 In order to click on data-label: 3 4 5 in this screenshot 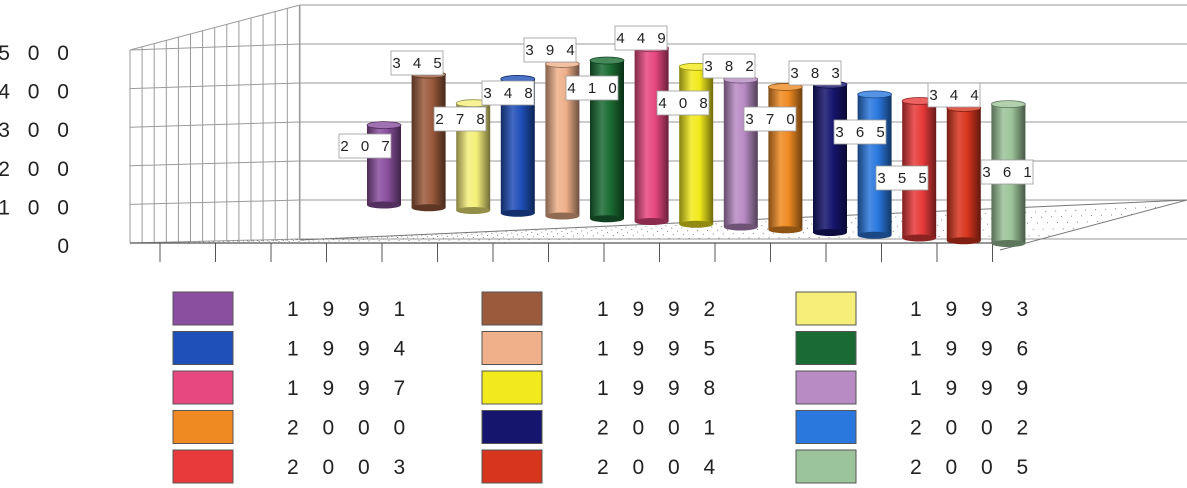, I will do `click(417, 63)`.